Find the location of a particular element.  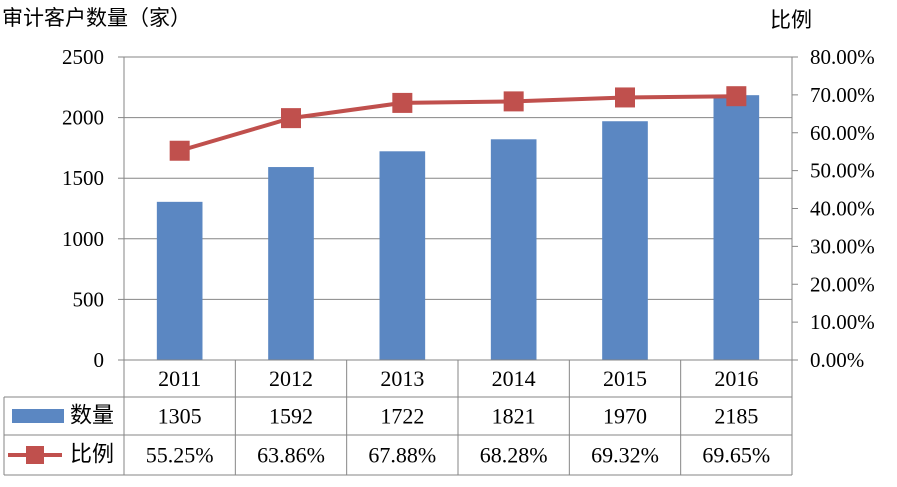

y-tick-label: 2000 is located at coordinates (83, 118).